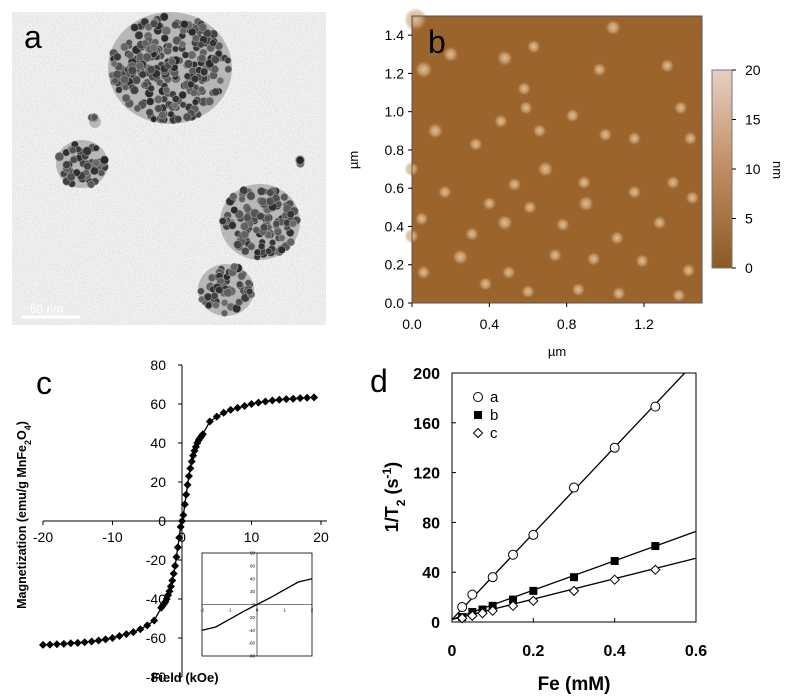 This screenshot has height=700, width=795. What do you see at coordinates (655, 546) in the screenshot?
I see `point-b` at bounding box center [655, 546].